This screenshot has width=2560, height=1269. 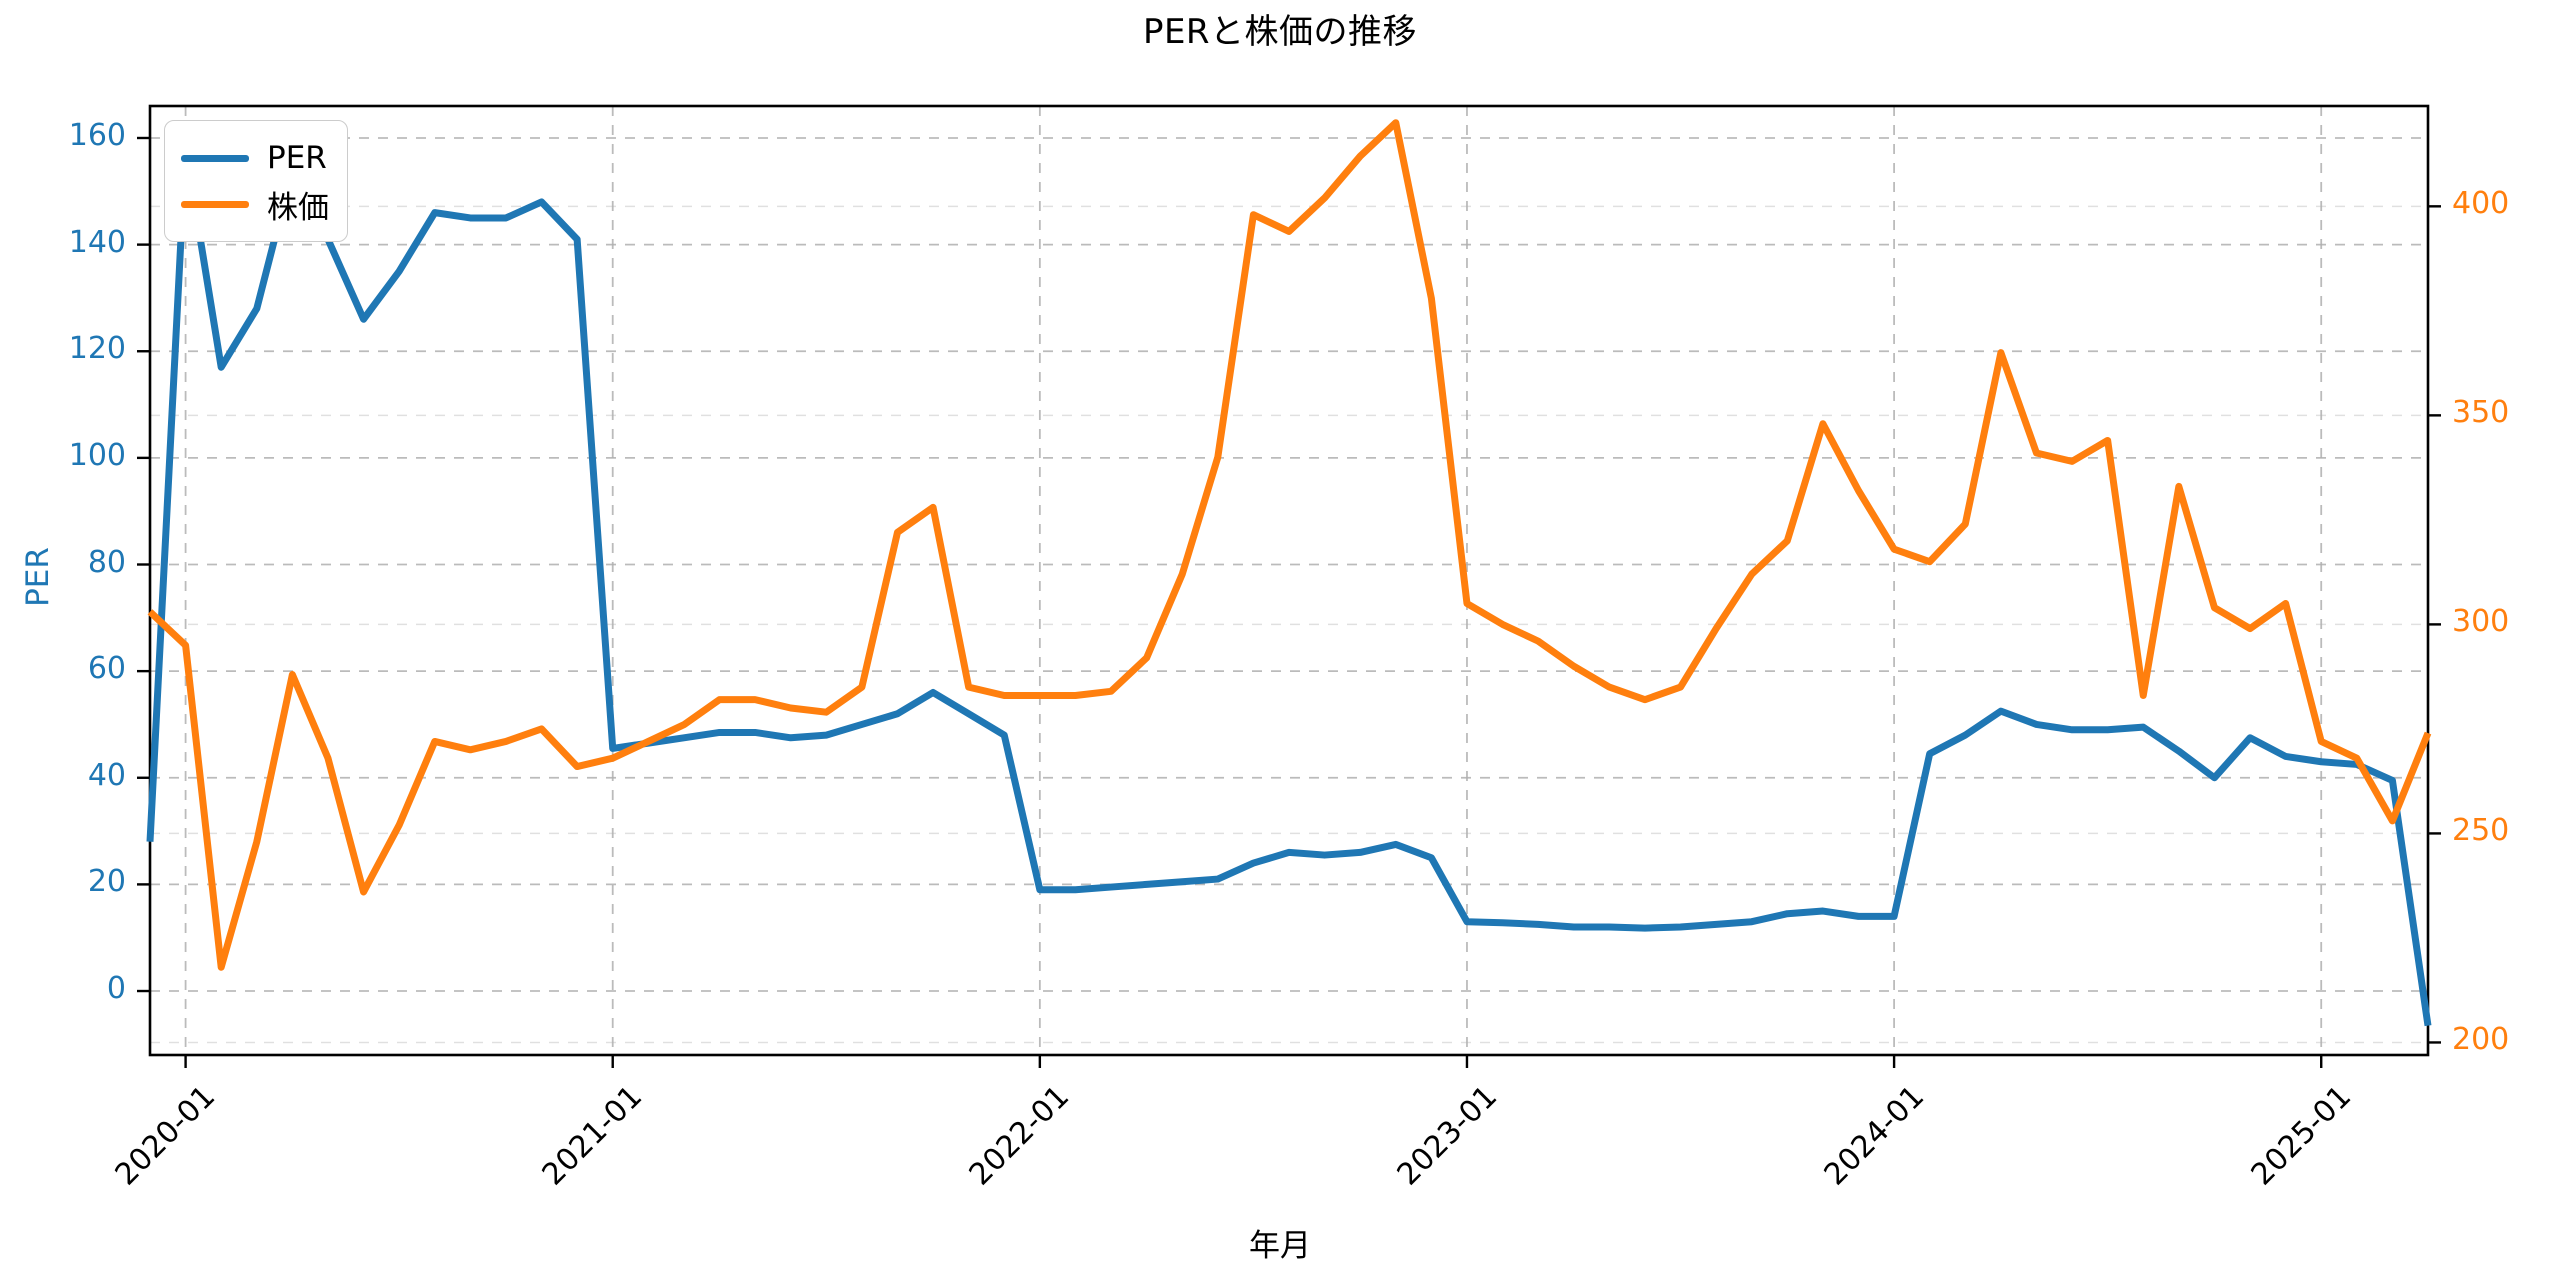 I want to click on page-title: PERと株価の推移, so click(x=1280, y=32).